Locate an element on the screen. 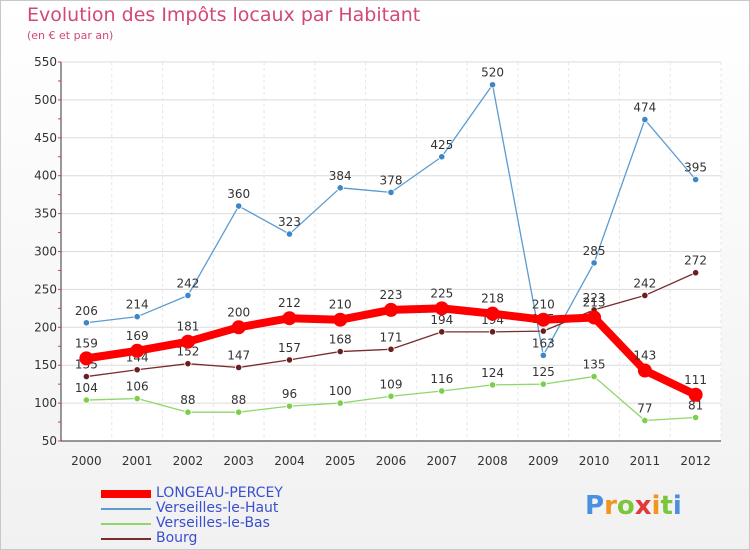  x-tick-label: 2002 is located at coordinates (188, 461).